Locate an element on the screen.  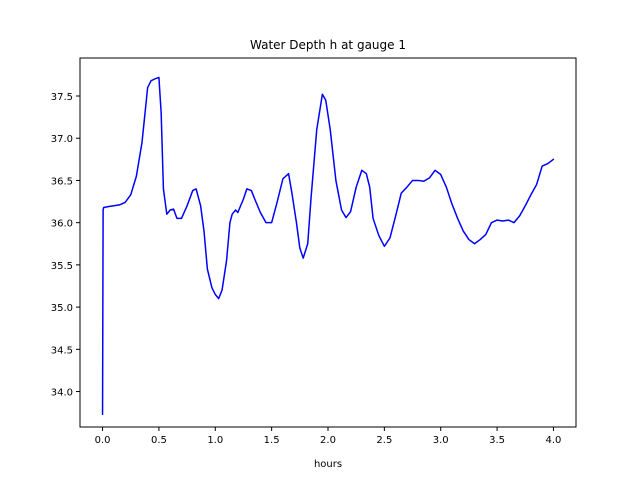
x-tick-label: 4.0 is located at coordinates (554, 440).